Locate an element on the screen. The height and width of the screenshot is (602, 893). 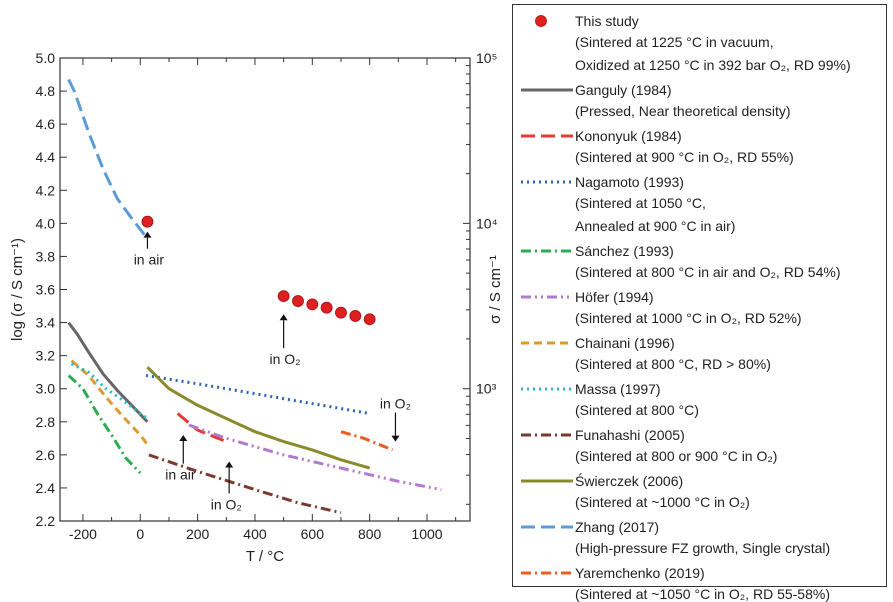
legend-entry: Yaremchenko (2019) is located at coordinates (699, 573).